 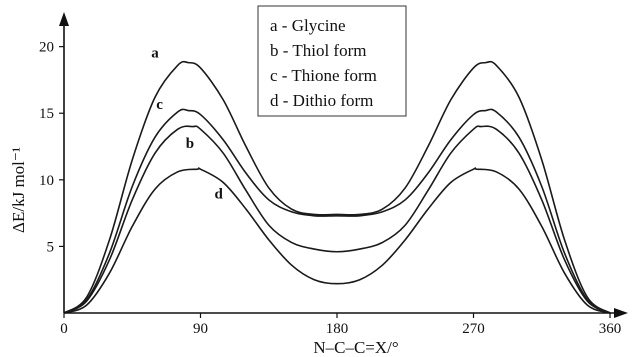 I want to click on legend-entry-d: d - Dithio form, so click(x=321, y=100).